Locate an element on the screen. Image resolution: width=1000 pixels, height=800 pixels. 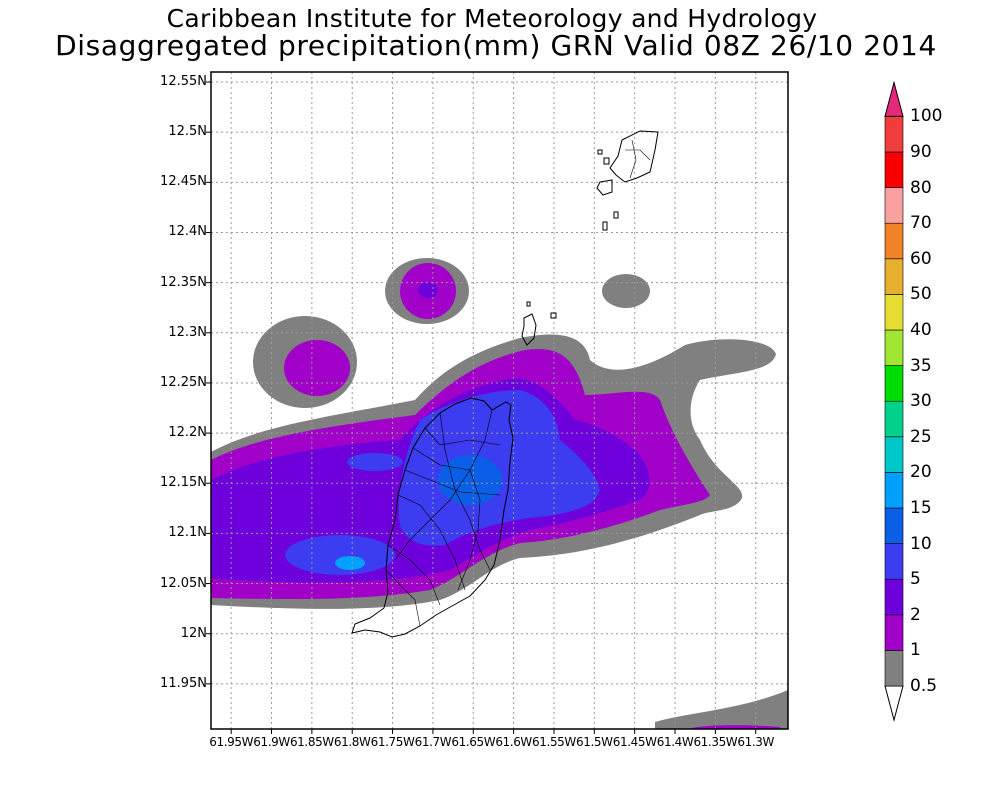
lon-tick-label: 61.9W is located at coordinates (271, 742).